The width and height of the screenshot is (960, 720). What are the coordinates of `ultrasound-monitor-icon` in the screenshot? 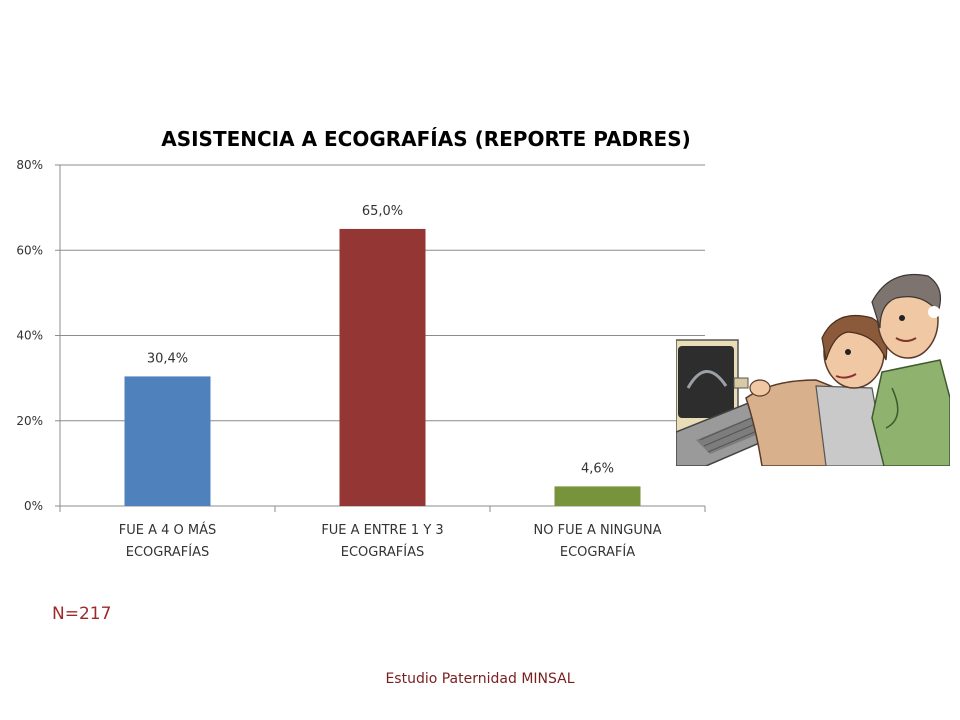 It's located at (736, 402).